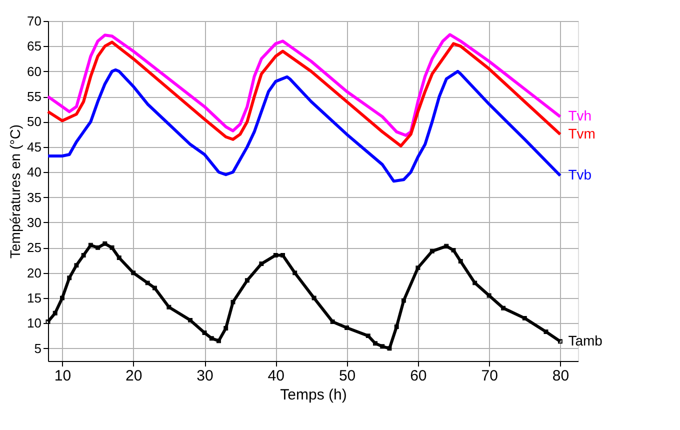 This screenshot has height=430, width=680. I want to click on x-tick-label: 60, so click(418, 376).